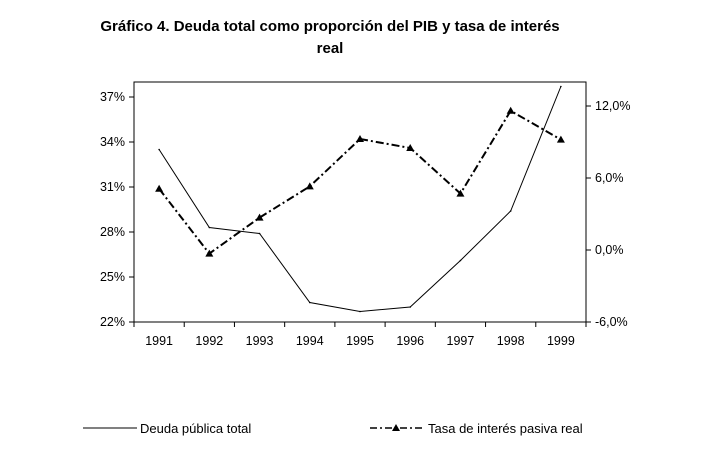 The width and height of the screenshot is (703, 462). Describe the element at coordinates (396, 427) in the screenshot. I see `legend-marker-rate` at that location.